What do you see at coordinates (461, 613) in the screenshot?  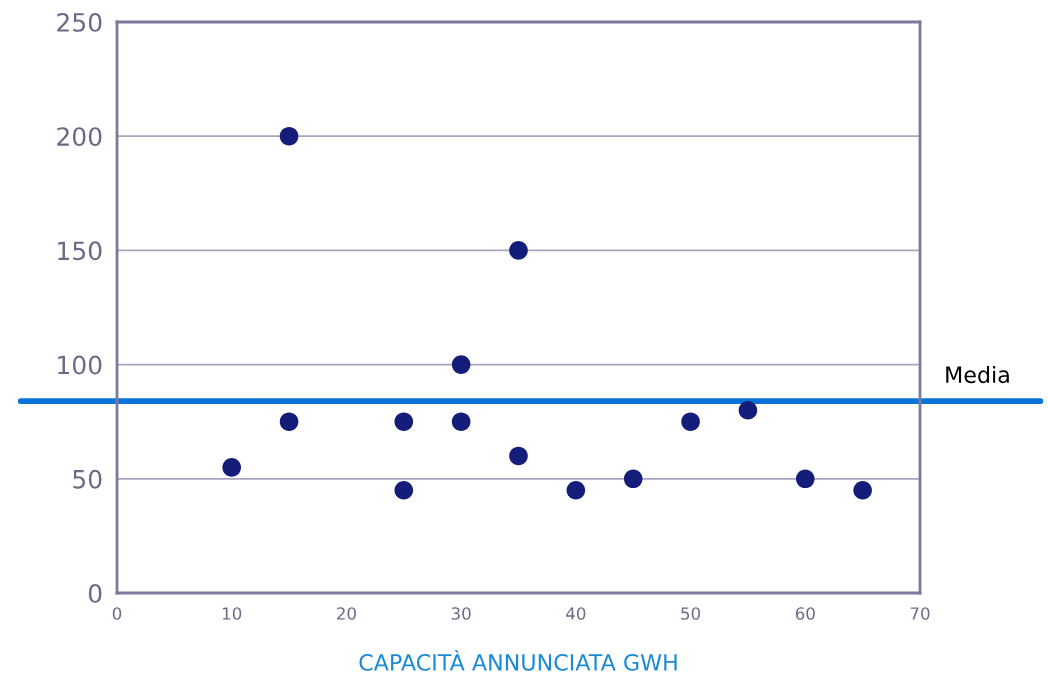 I see `x-tick-label: 30` at bounding box center [461, 613].